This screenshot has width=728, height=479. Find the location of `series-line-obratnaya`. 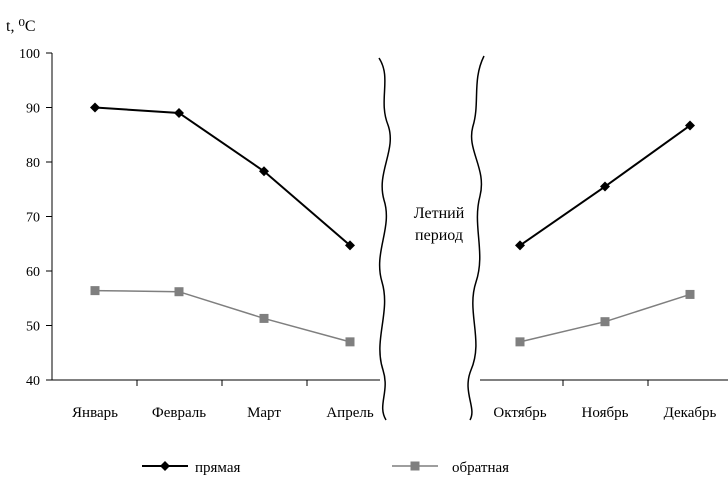

series-line-obratnaya is located at coordinates (222, 316).